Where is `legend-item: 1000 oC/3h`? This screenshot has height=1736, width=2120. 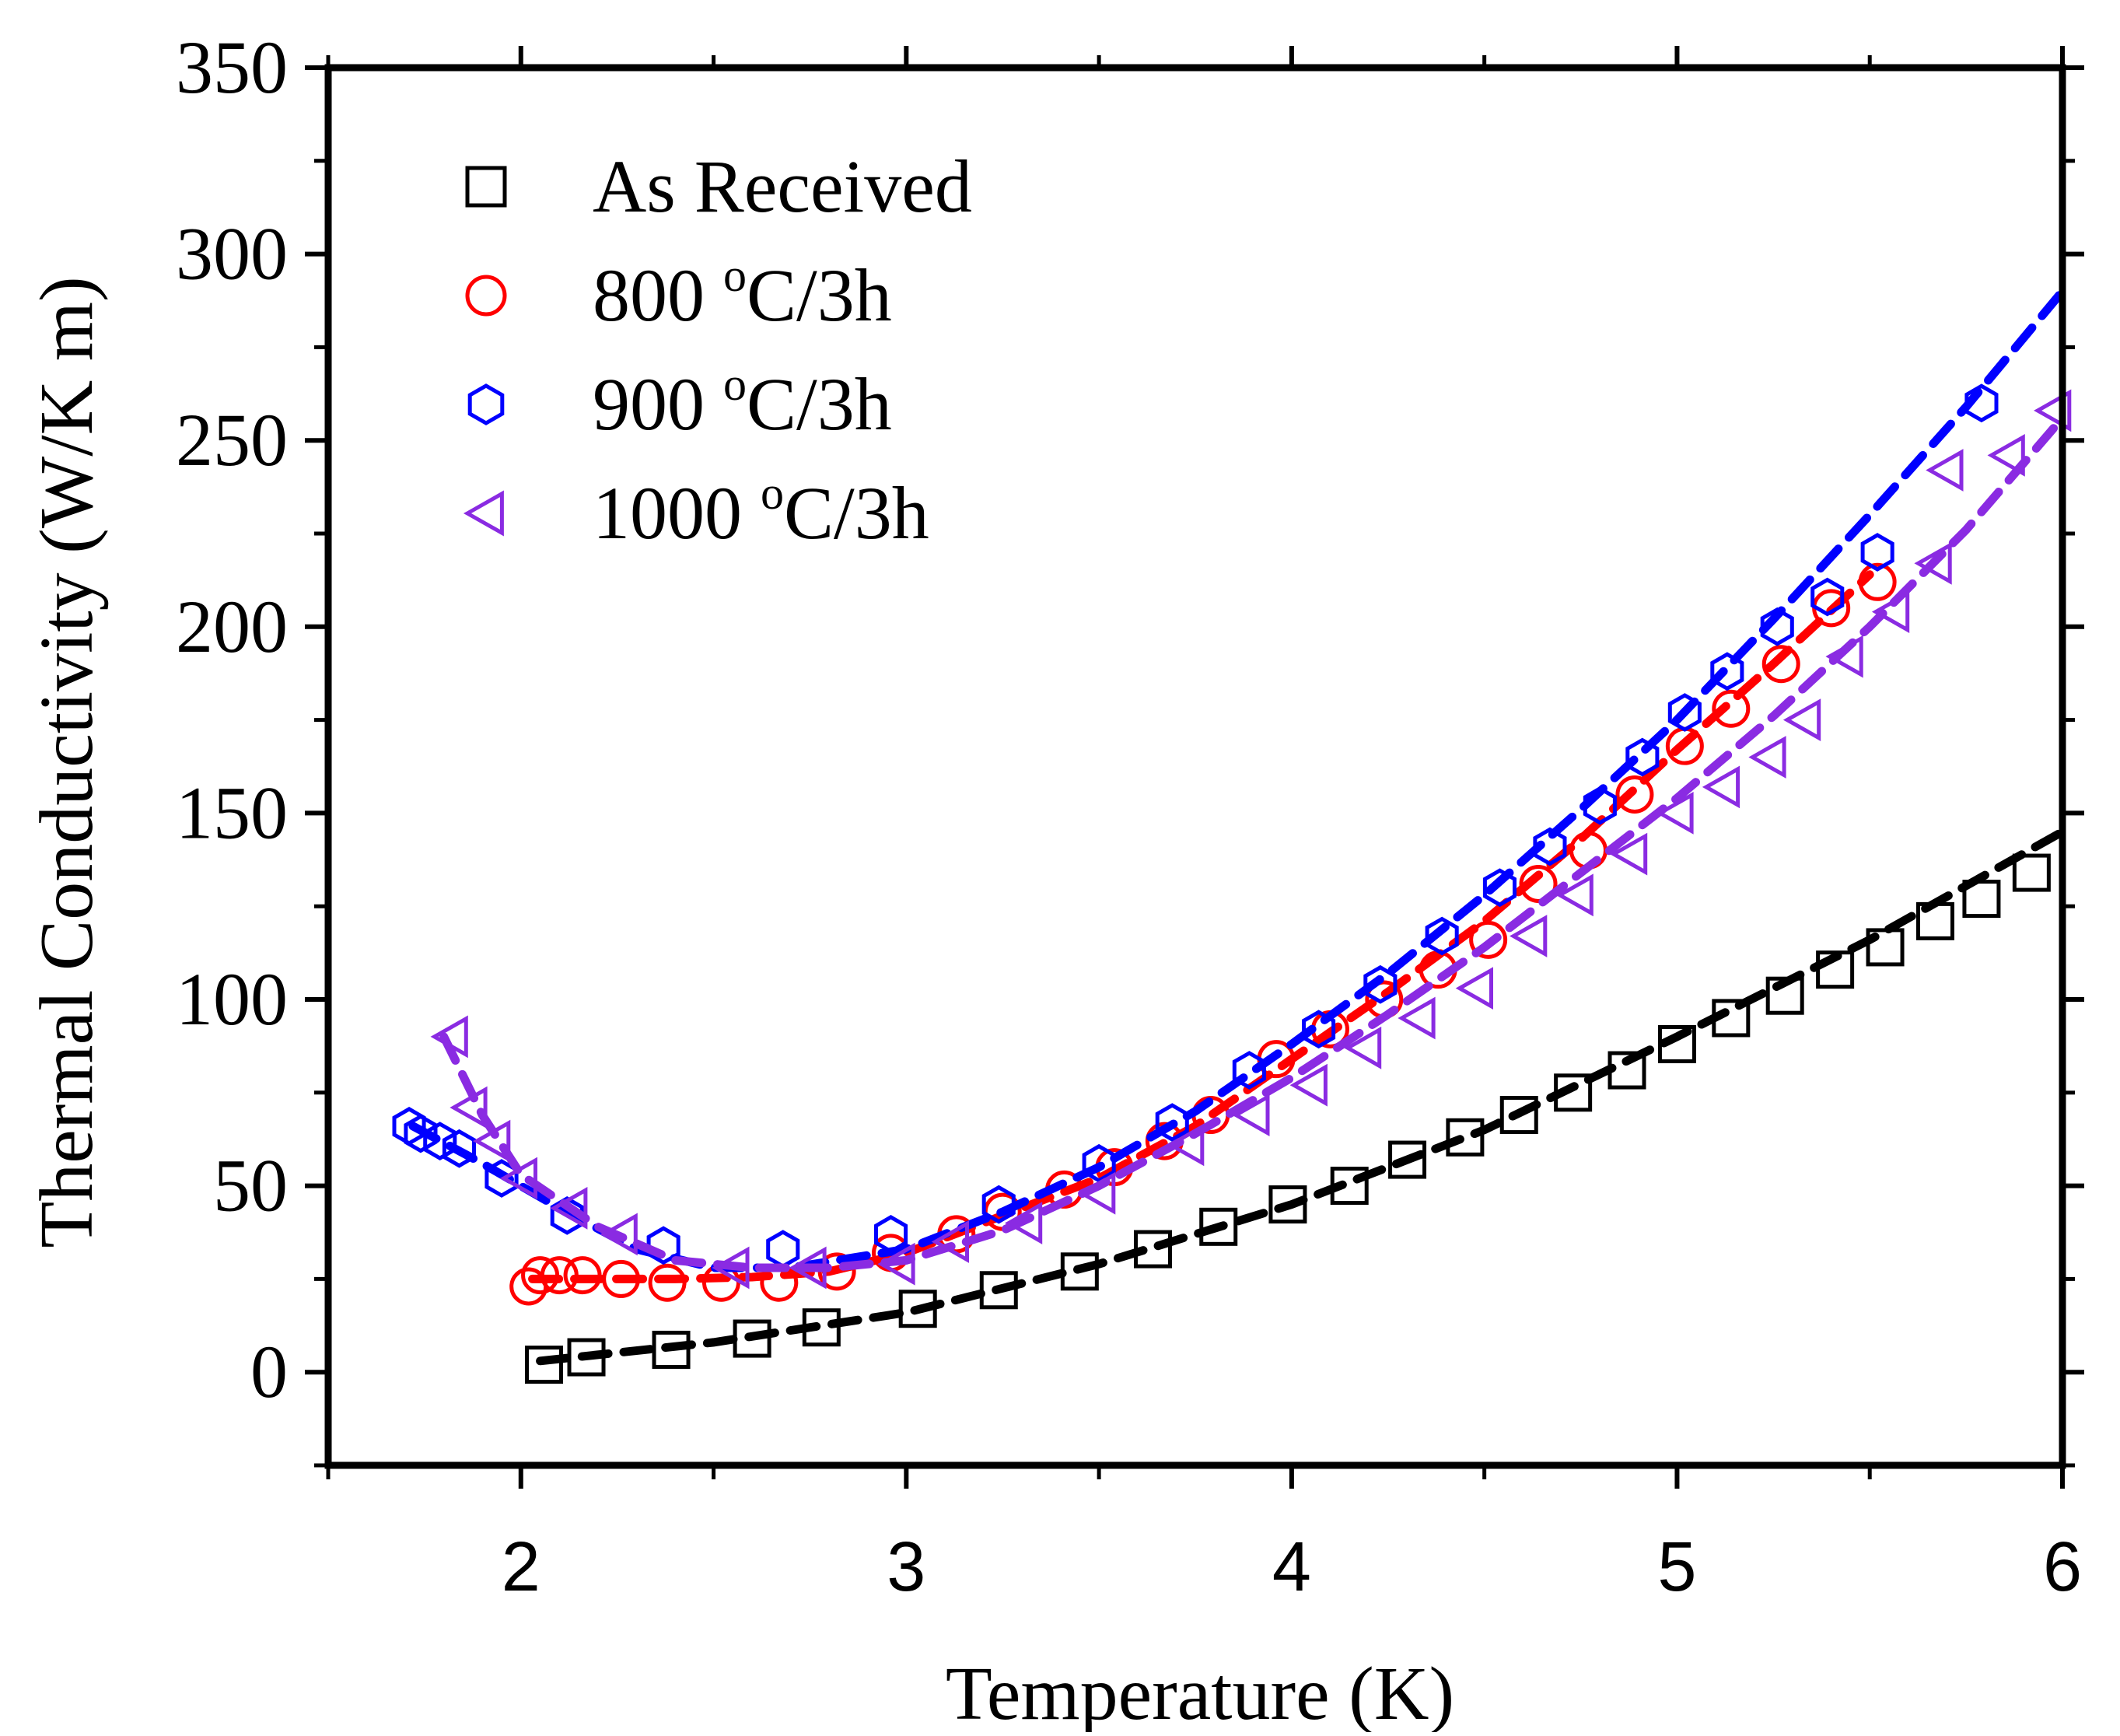
legend-item: 1000 oC/3h is located at coordinates (696, 511).